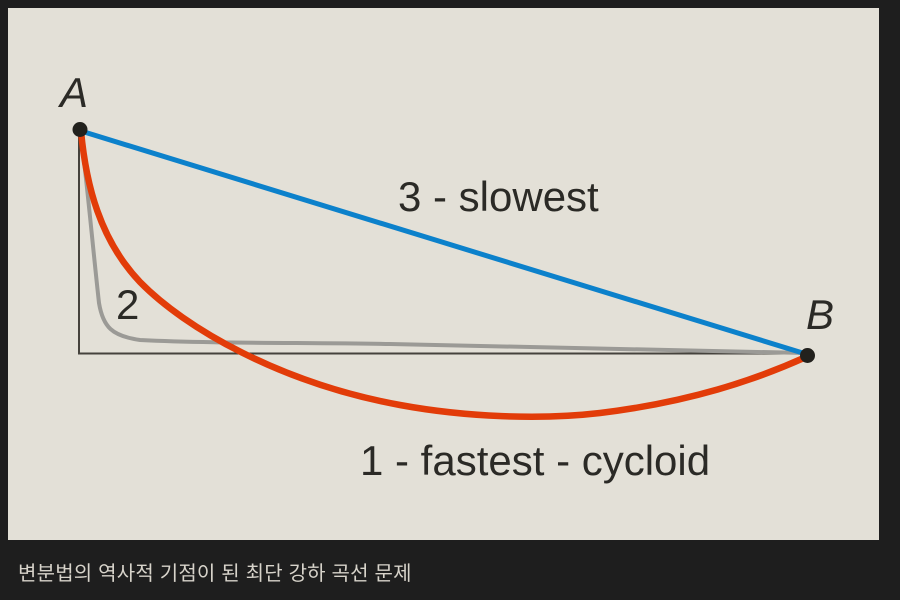 The width and height of the screenshot is (900, 600). I want to click on curve-3-slowest-label: 3 - slowest, so click(498, 196).